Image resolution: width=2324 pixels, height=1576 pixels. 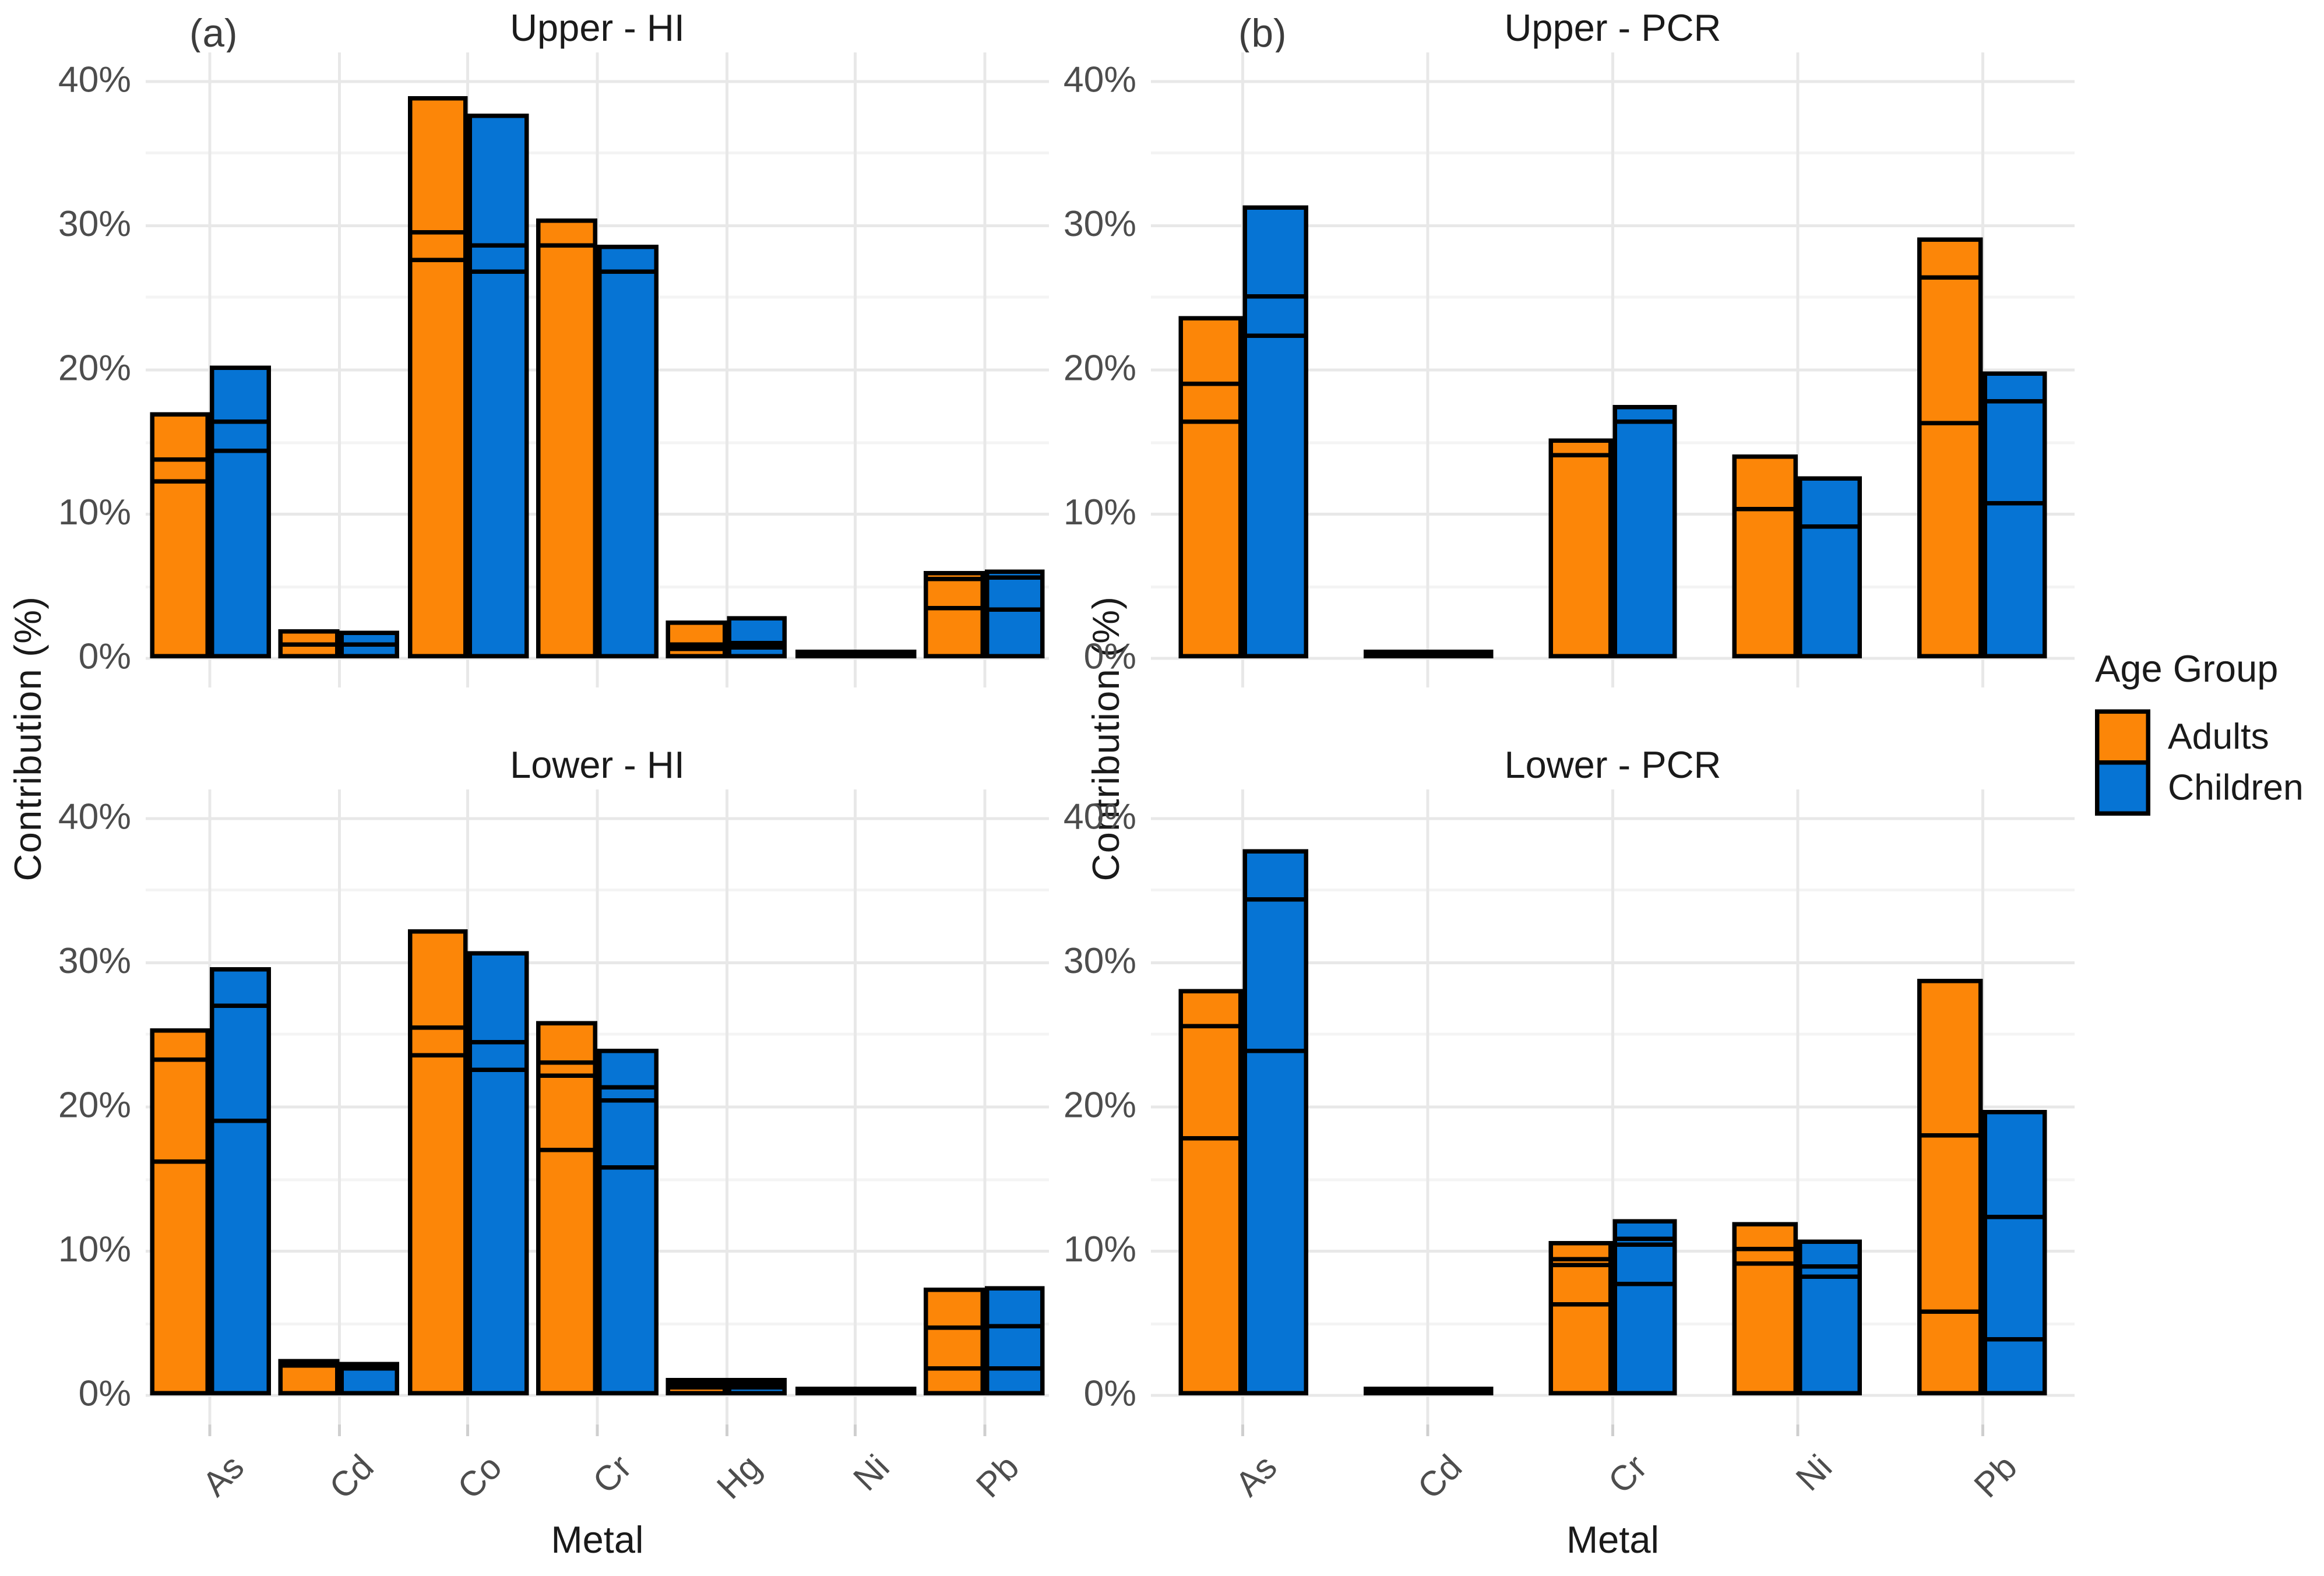 I want to click on bar-hg-adults, so click(x=696, y=640).